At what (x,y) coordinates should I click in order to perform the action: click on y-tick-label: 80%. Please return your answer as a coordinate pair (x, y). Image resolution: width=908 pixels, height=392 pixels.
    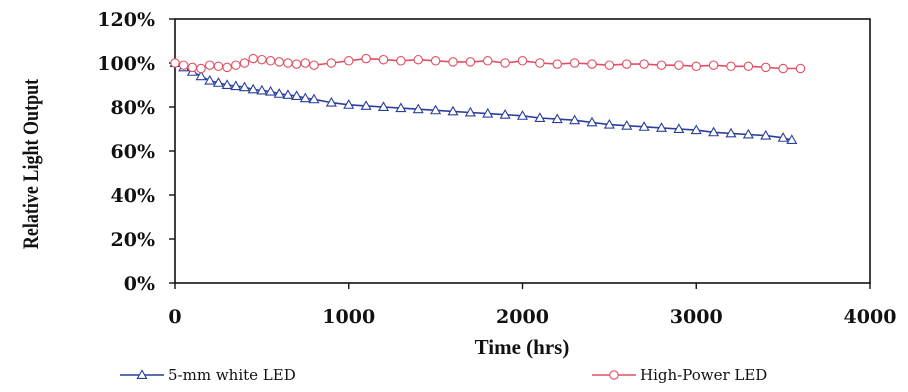
    Looking at the image, I should click on (133, 108).